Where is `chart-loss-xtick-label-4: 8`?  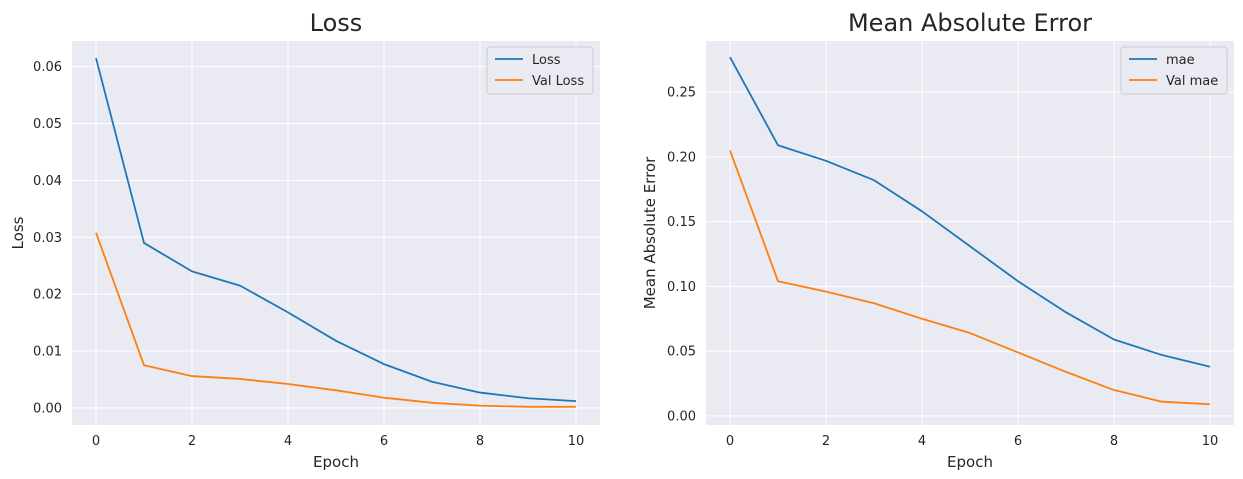 chart-loss-xtick-label-4: 8 is located at coordinates (480, 441).